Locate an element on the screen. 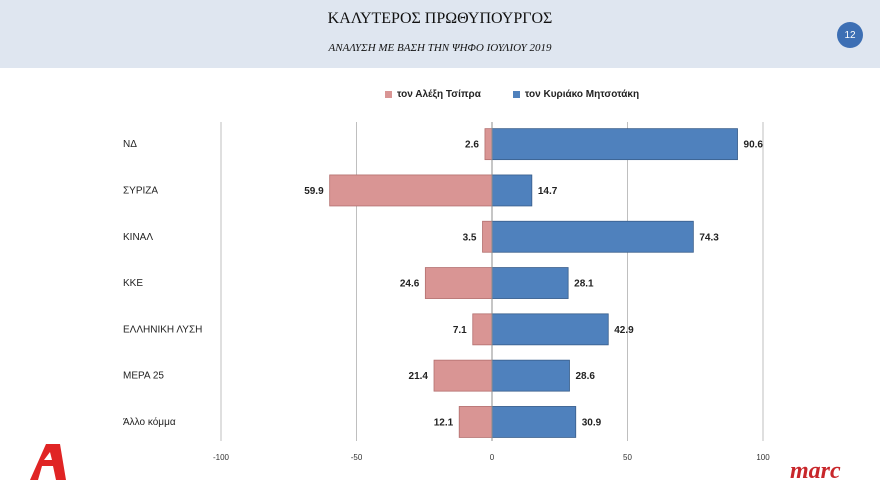  category-label: ΚΚΕ is located at coordinates (133, 283).